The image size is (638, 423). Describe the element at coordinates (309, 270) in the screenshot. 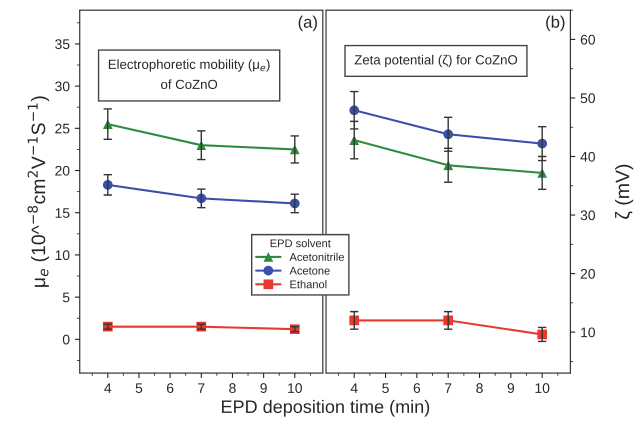

I see `legend-label: Acetone` at that location.